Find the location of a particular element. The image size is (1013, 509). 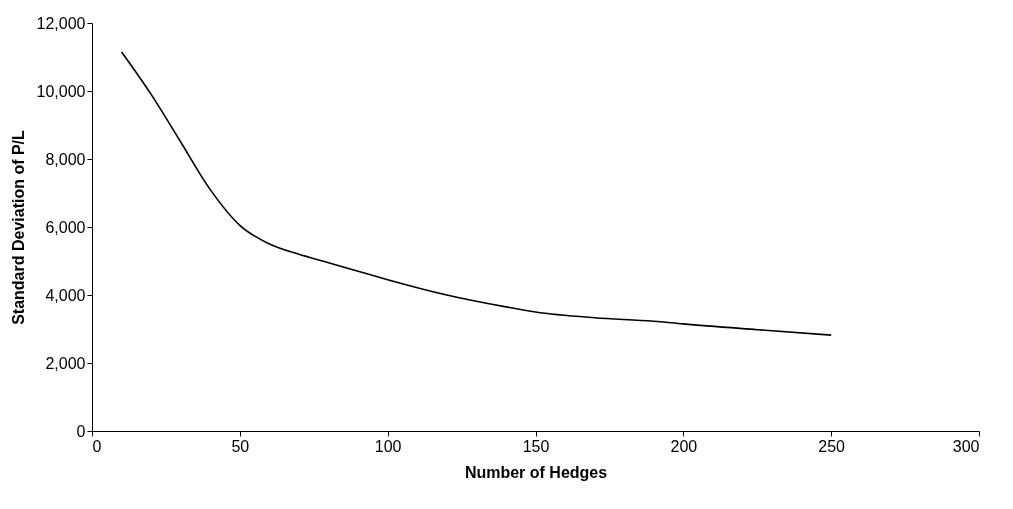

y-tick-label: 2,000 is located at coordinates (65, 363).